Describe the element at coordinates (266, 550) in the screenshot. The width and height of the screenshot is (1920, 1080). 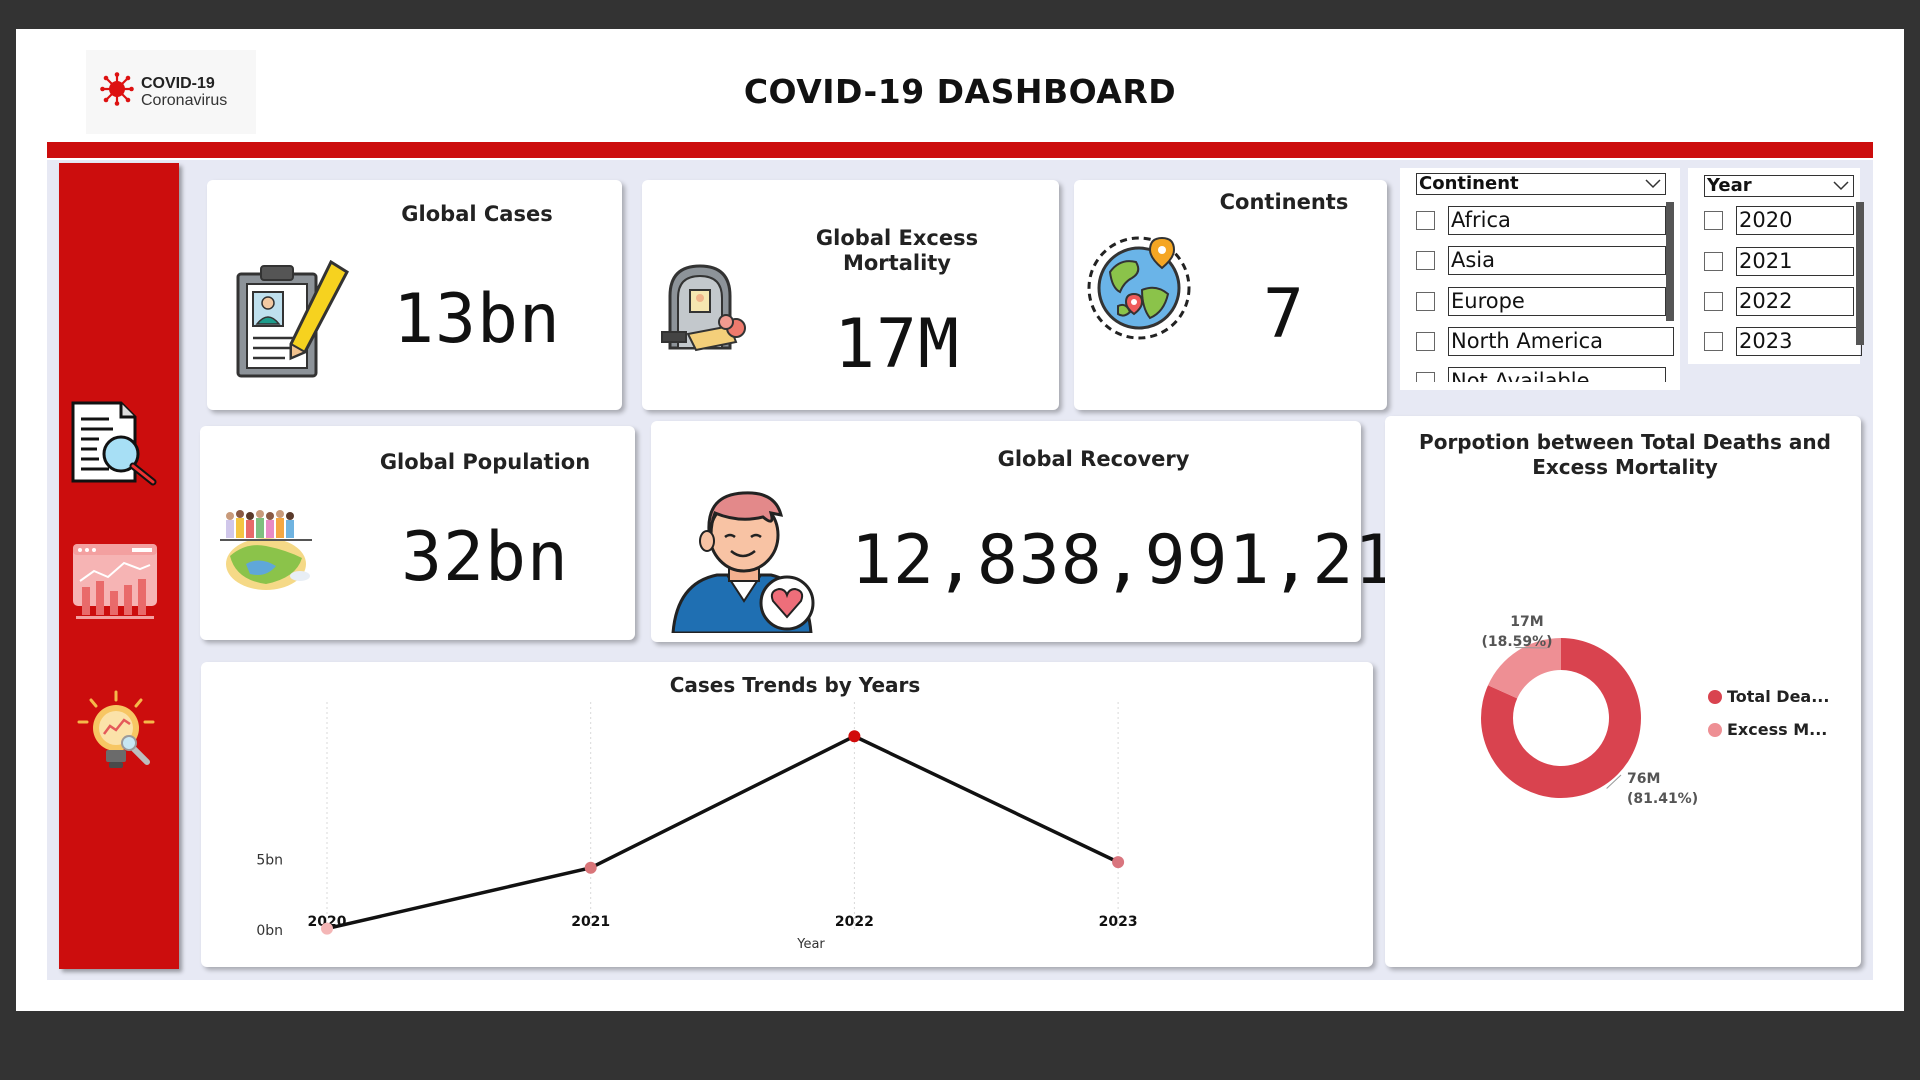
I see `people-globe-icon` at that location.